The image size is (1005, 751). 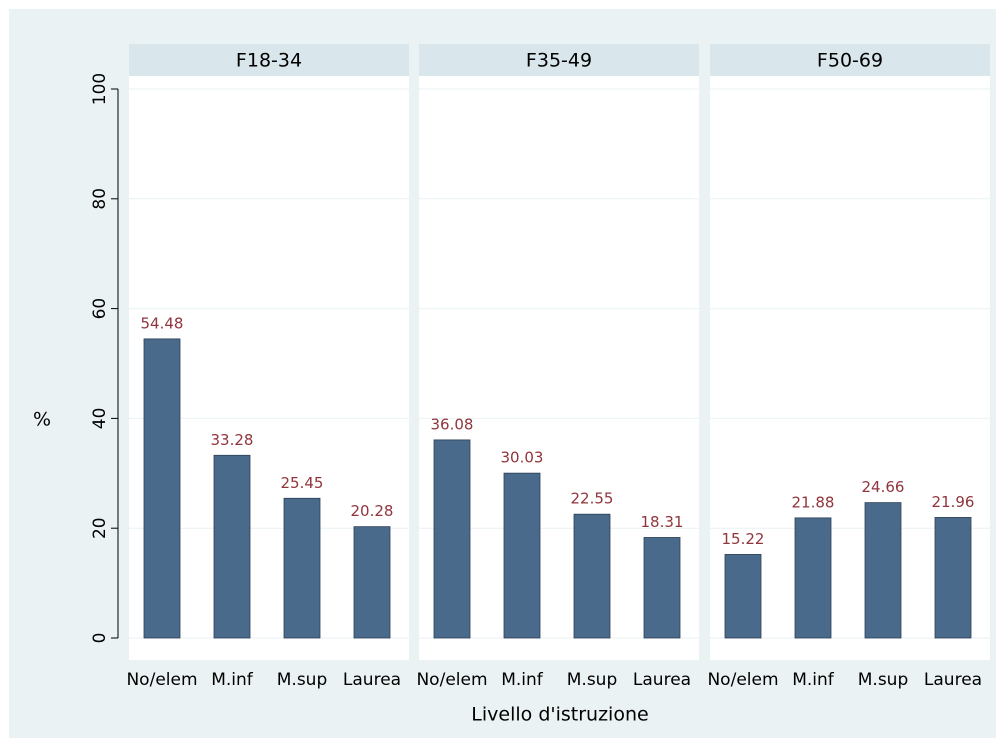 I want to click on panel-title: F18-34, so click(x=269, y=61).